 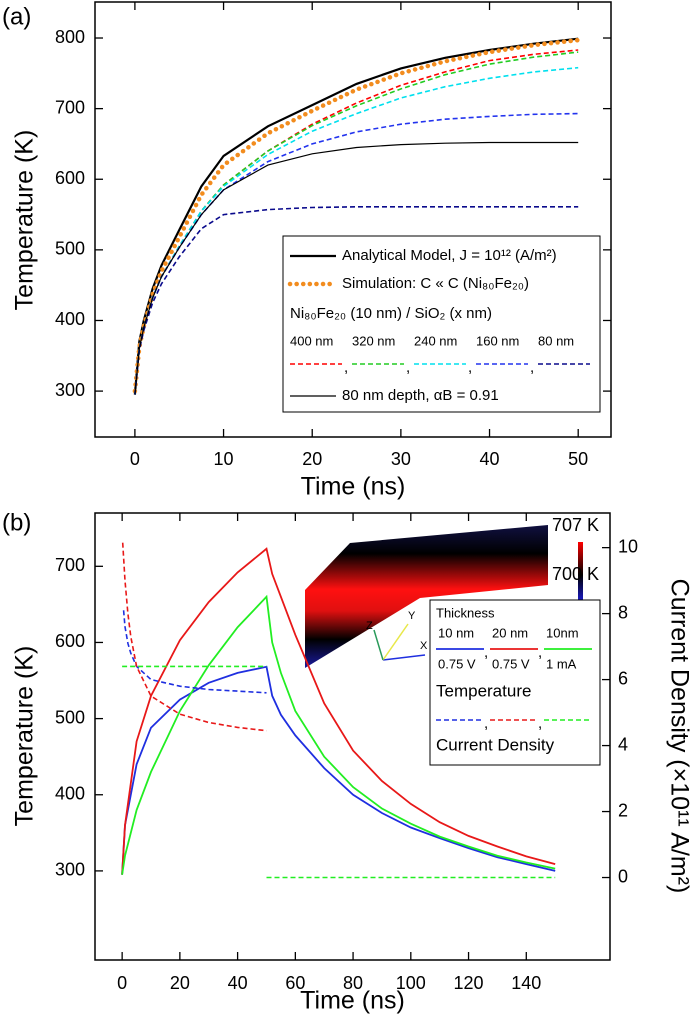 What do you see at coordinates (483, 690) in the screenshot?
I see `legend-heading: Temperature` at bounding box center [483, 690].